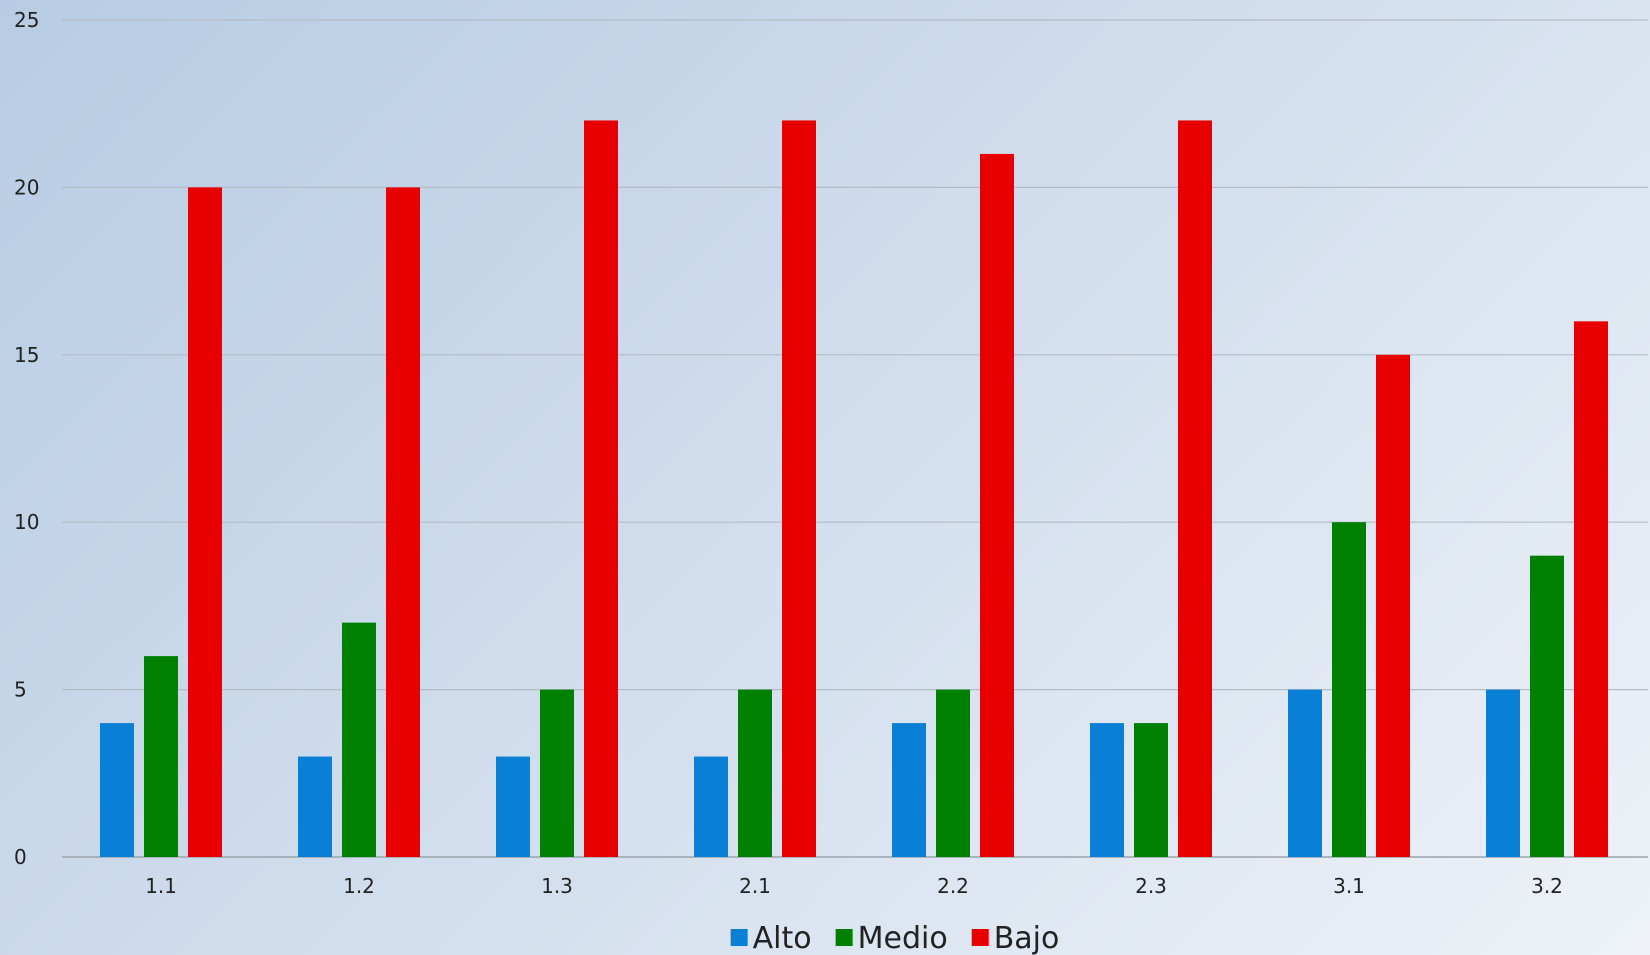 Image resolution: width=1650 pixels, height=955 pixels. What do you see at coordinates (1349, 886) in the screenshot?
I see `x-tick-label: 3.1` at bounding box center [1349, 886].